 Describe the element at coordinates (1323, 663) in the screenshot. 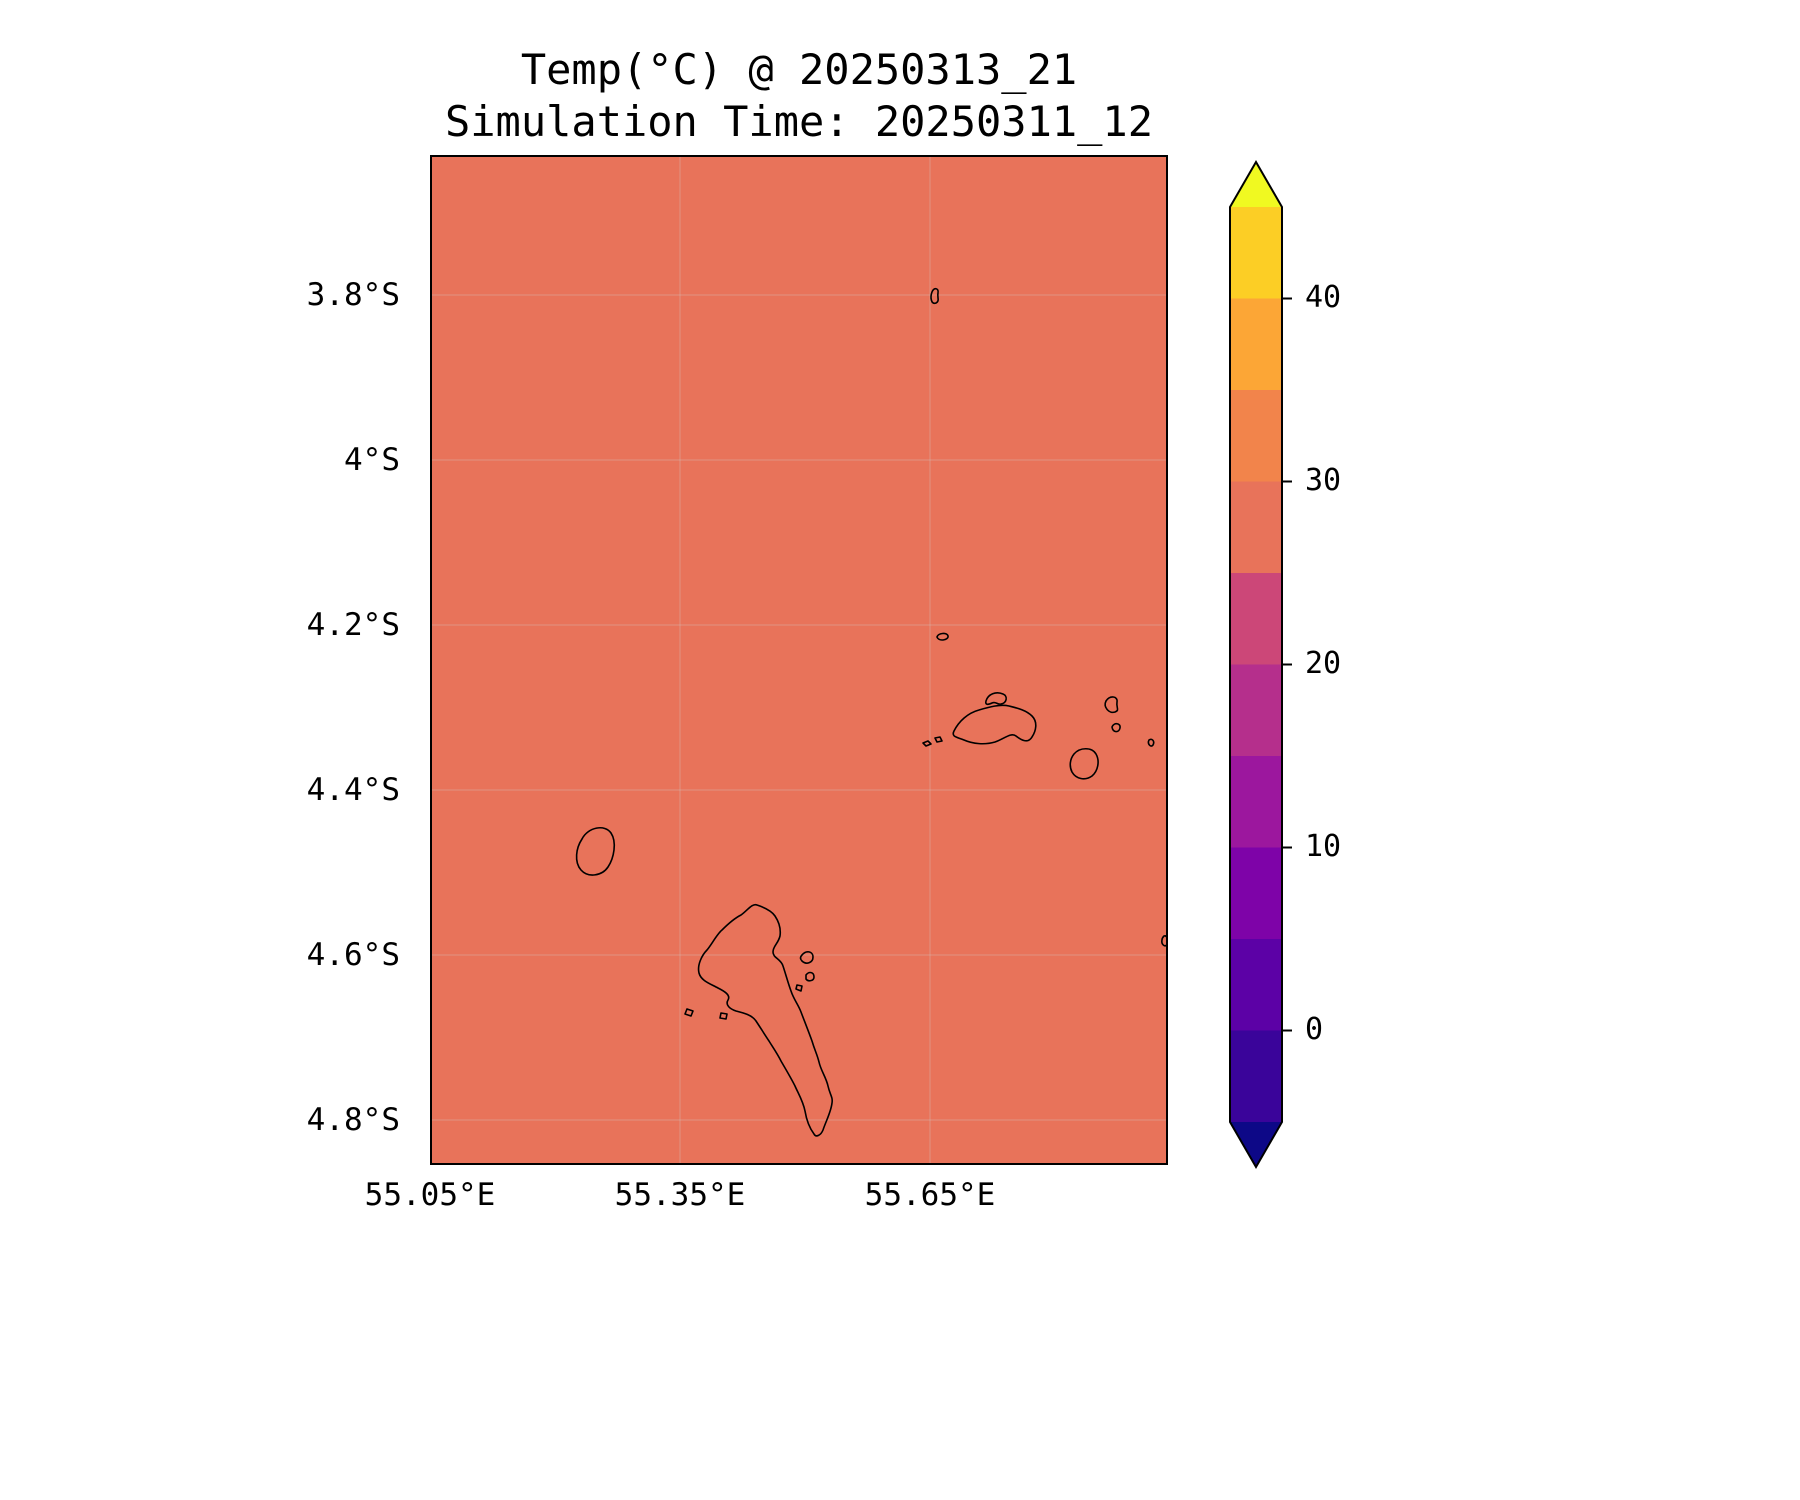

I see `colorbar-tick-label: 20` at that location.